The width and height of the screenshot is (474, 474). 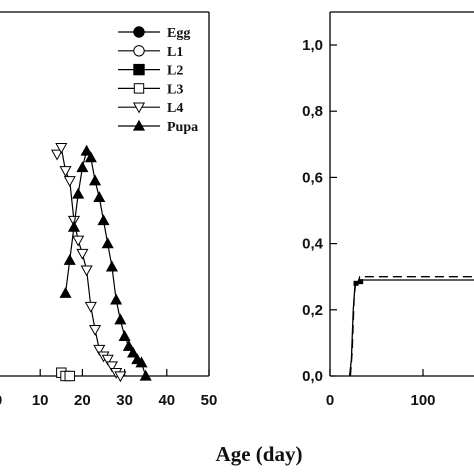 I want to click on left-legend: Egg L1 L2 L3 L4 Pupa, so click(x=158, y=80).